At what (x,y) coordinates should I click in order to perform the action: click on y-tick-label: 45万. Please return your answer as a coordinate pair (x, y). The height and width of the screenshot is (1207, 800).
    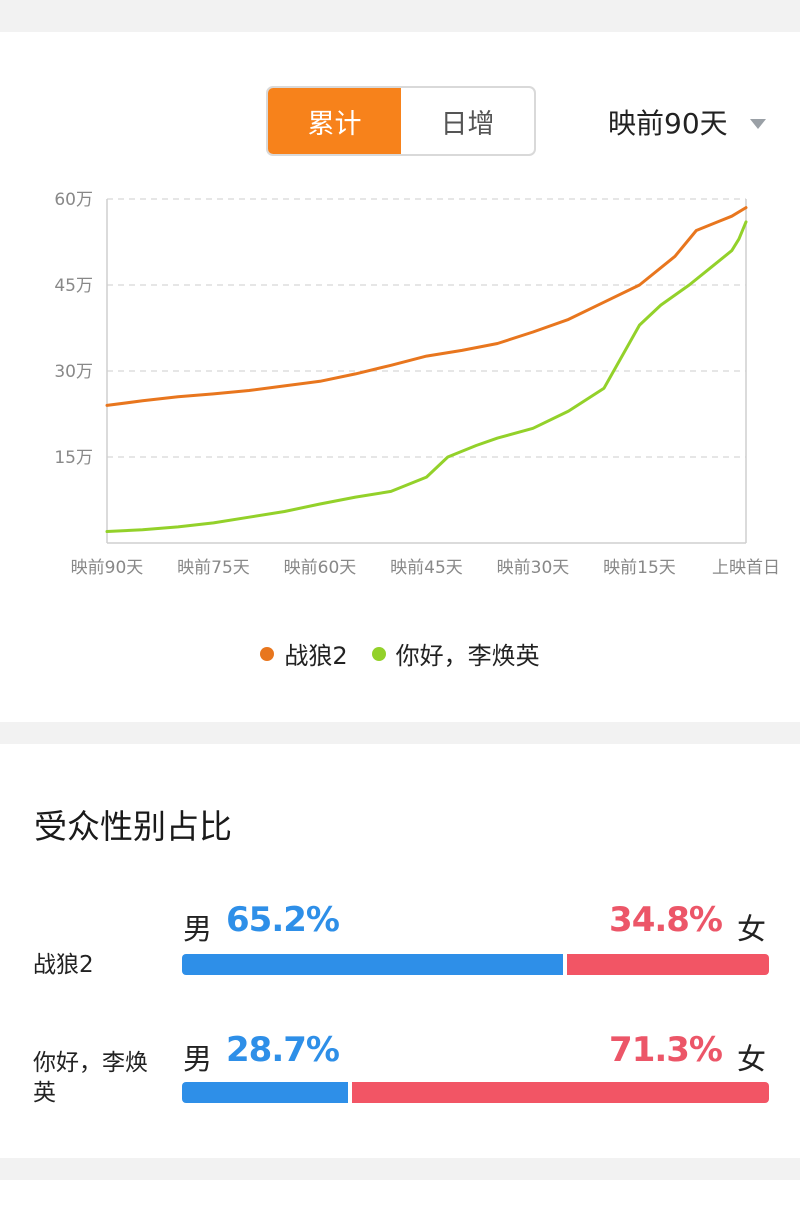
    Looking at the image, I should click on (73, 286).